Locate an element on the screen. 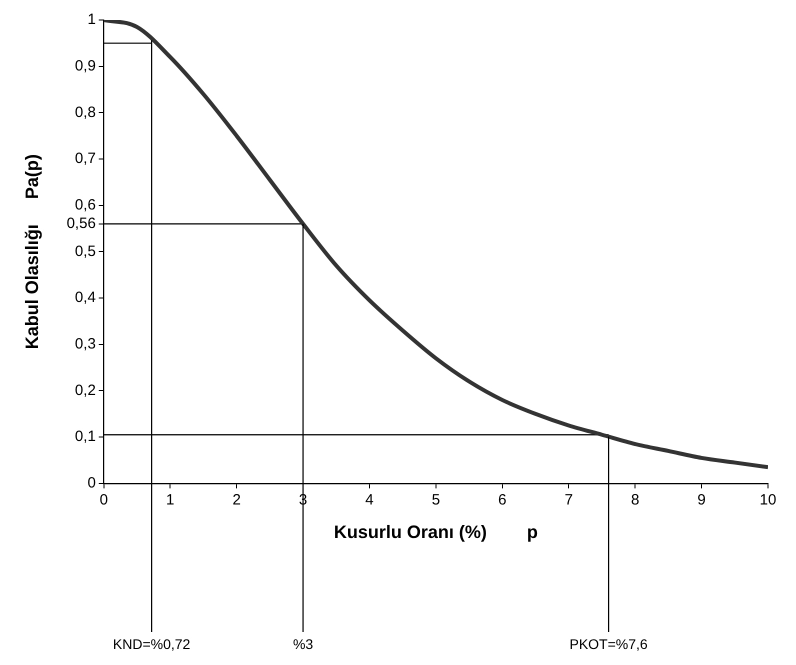  y-tick-label: 0,56 is located at coordinates (81, 223).